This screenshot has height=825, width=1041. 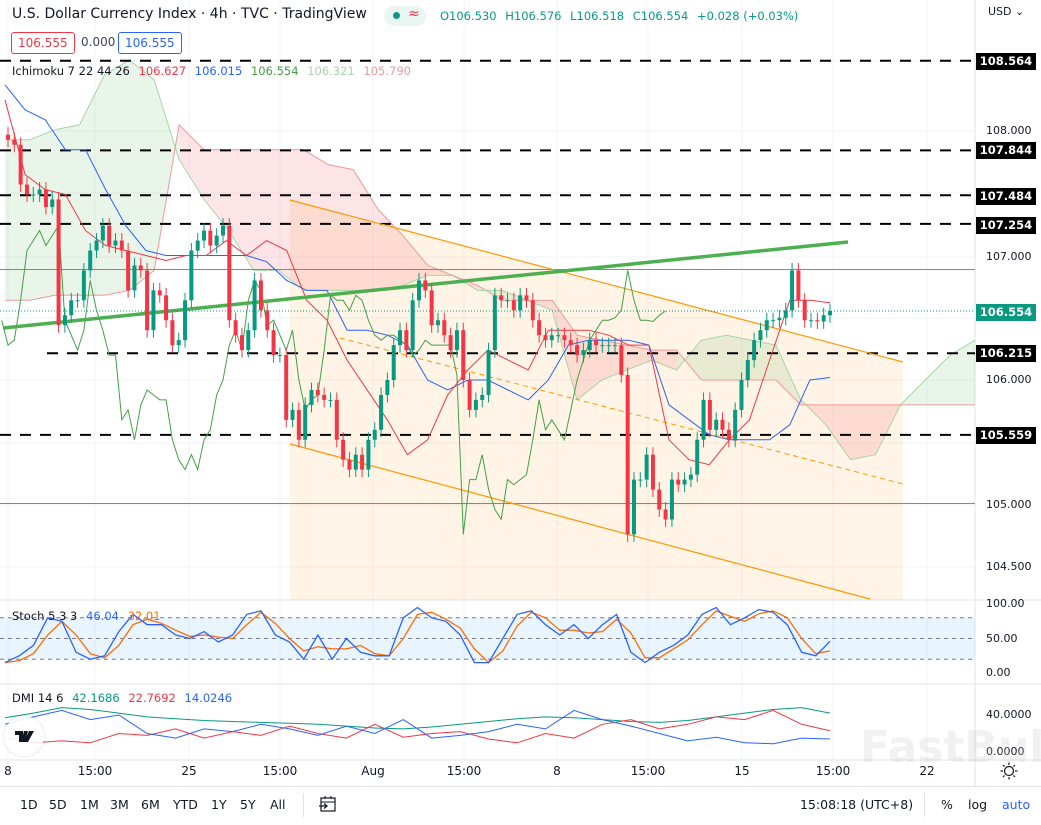 I want to click on channel-mid-line, so click(x=621, y=411).